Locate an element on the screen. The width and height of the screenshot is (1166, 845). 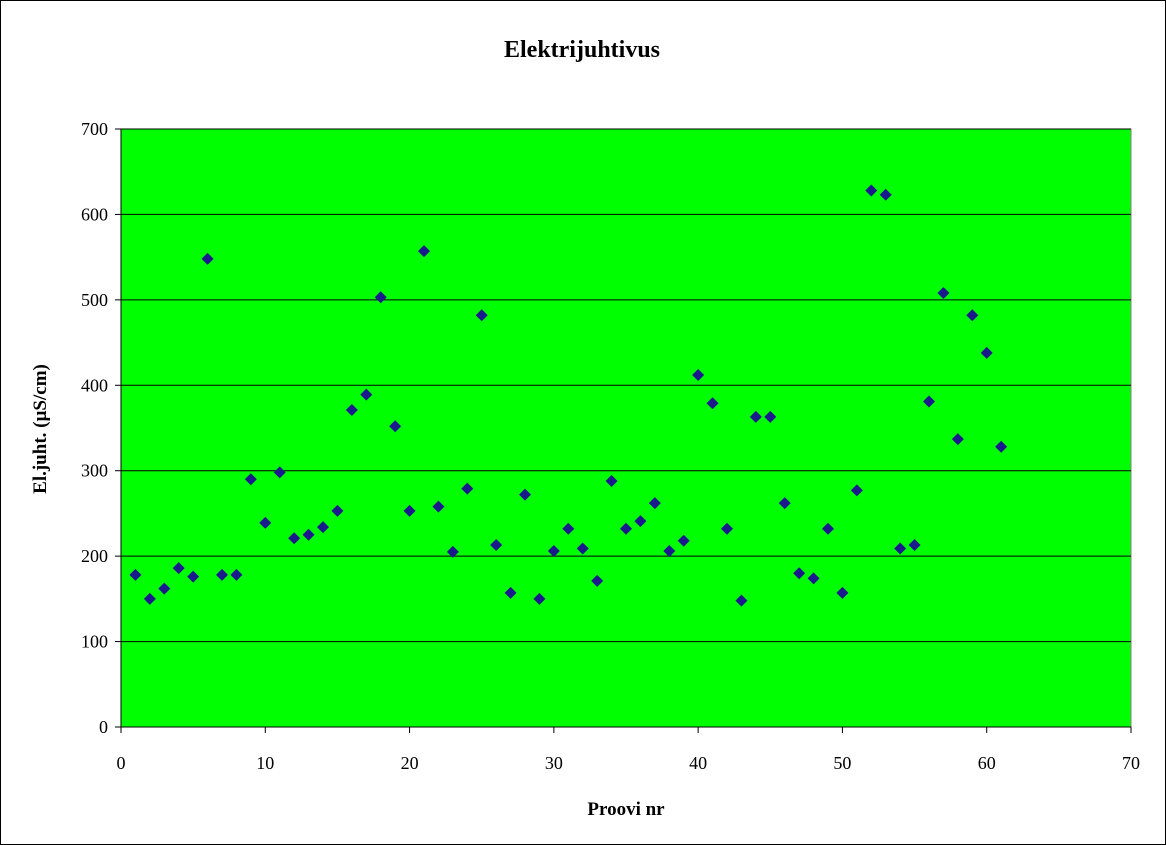
x-tick-label: 40 is located at coordinates (698, 763).